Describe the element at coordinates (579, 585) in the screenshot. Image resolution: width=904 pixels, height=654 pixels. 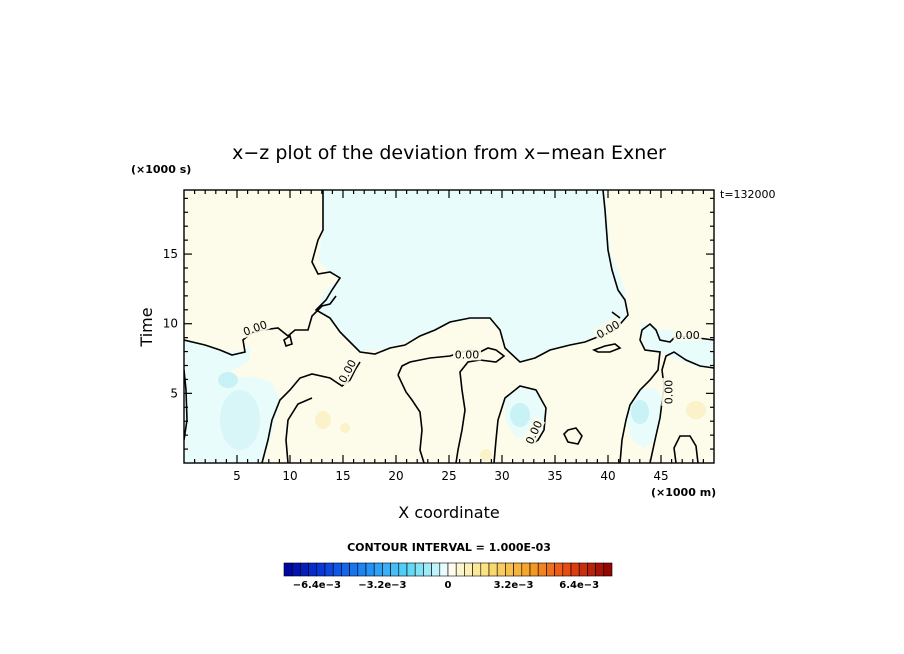
I see `colorbar-tick-label: 6.4e−3` at that location.